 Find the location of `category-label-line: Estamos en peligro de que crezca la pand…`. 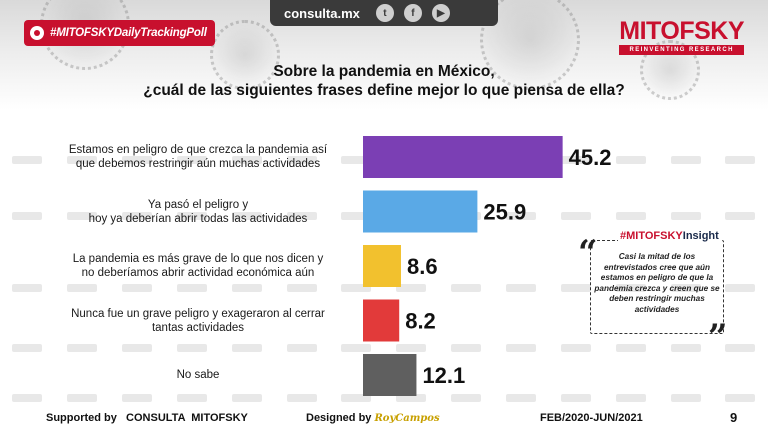

category-label-line: Estamos en peligro de que crezca la pand… is located at coordinates (198, 150).